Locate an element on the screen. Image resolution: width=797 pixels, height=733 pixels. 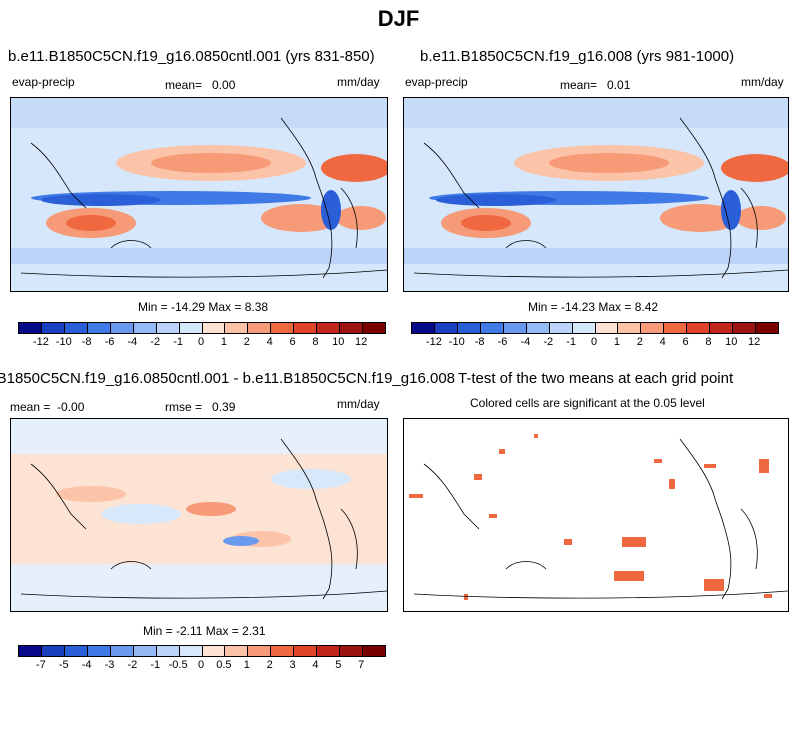
panel2-mean: mean= 0.01 is located at coordinates (595, 85).